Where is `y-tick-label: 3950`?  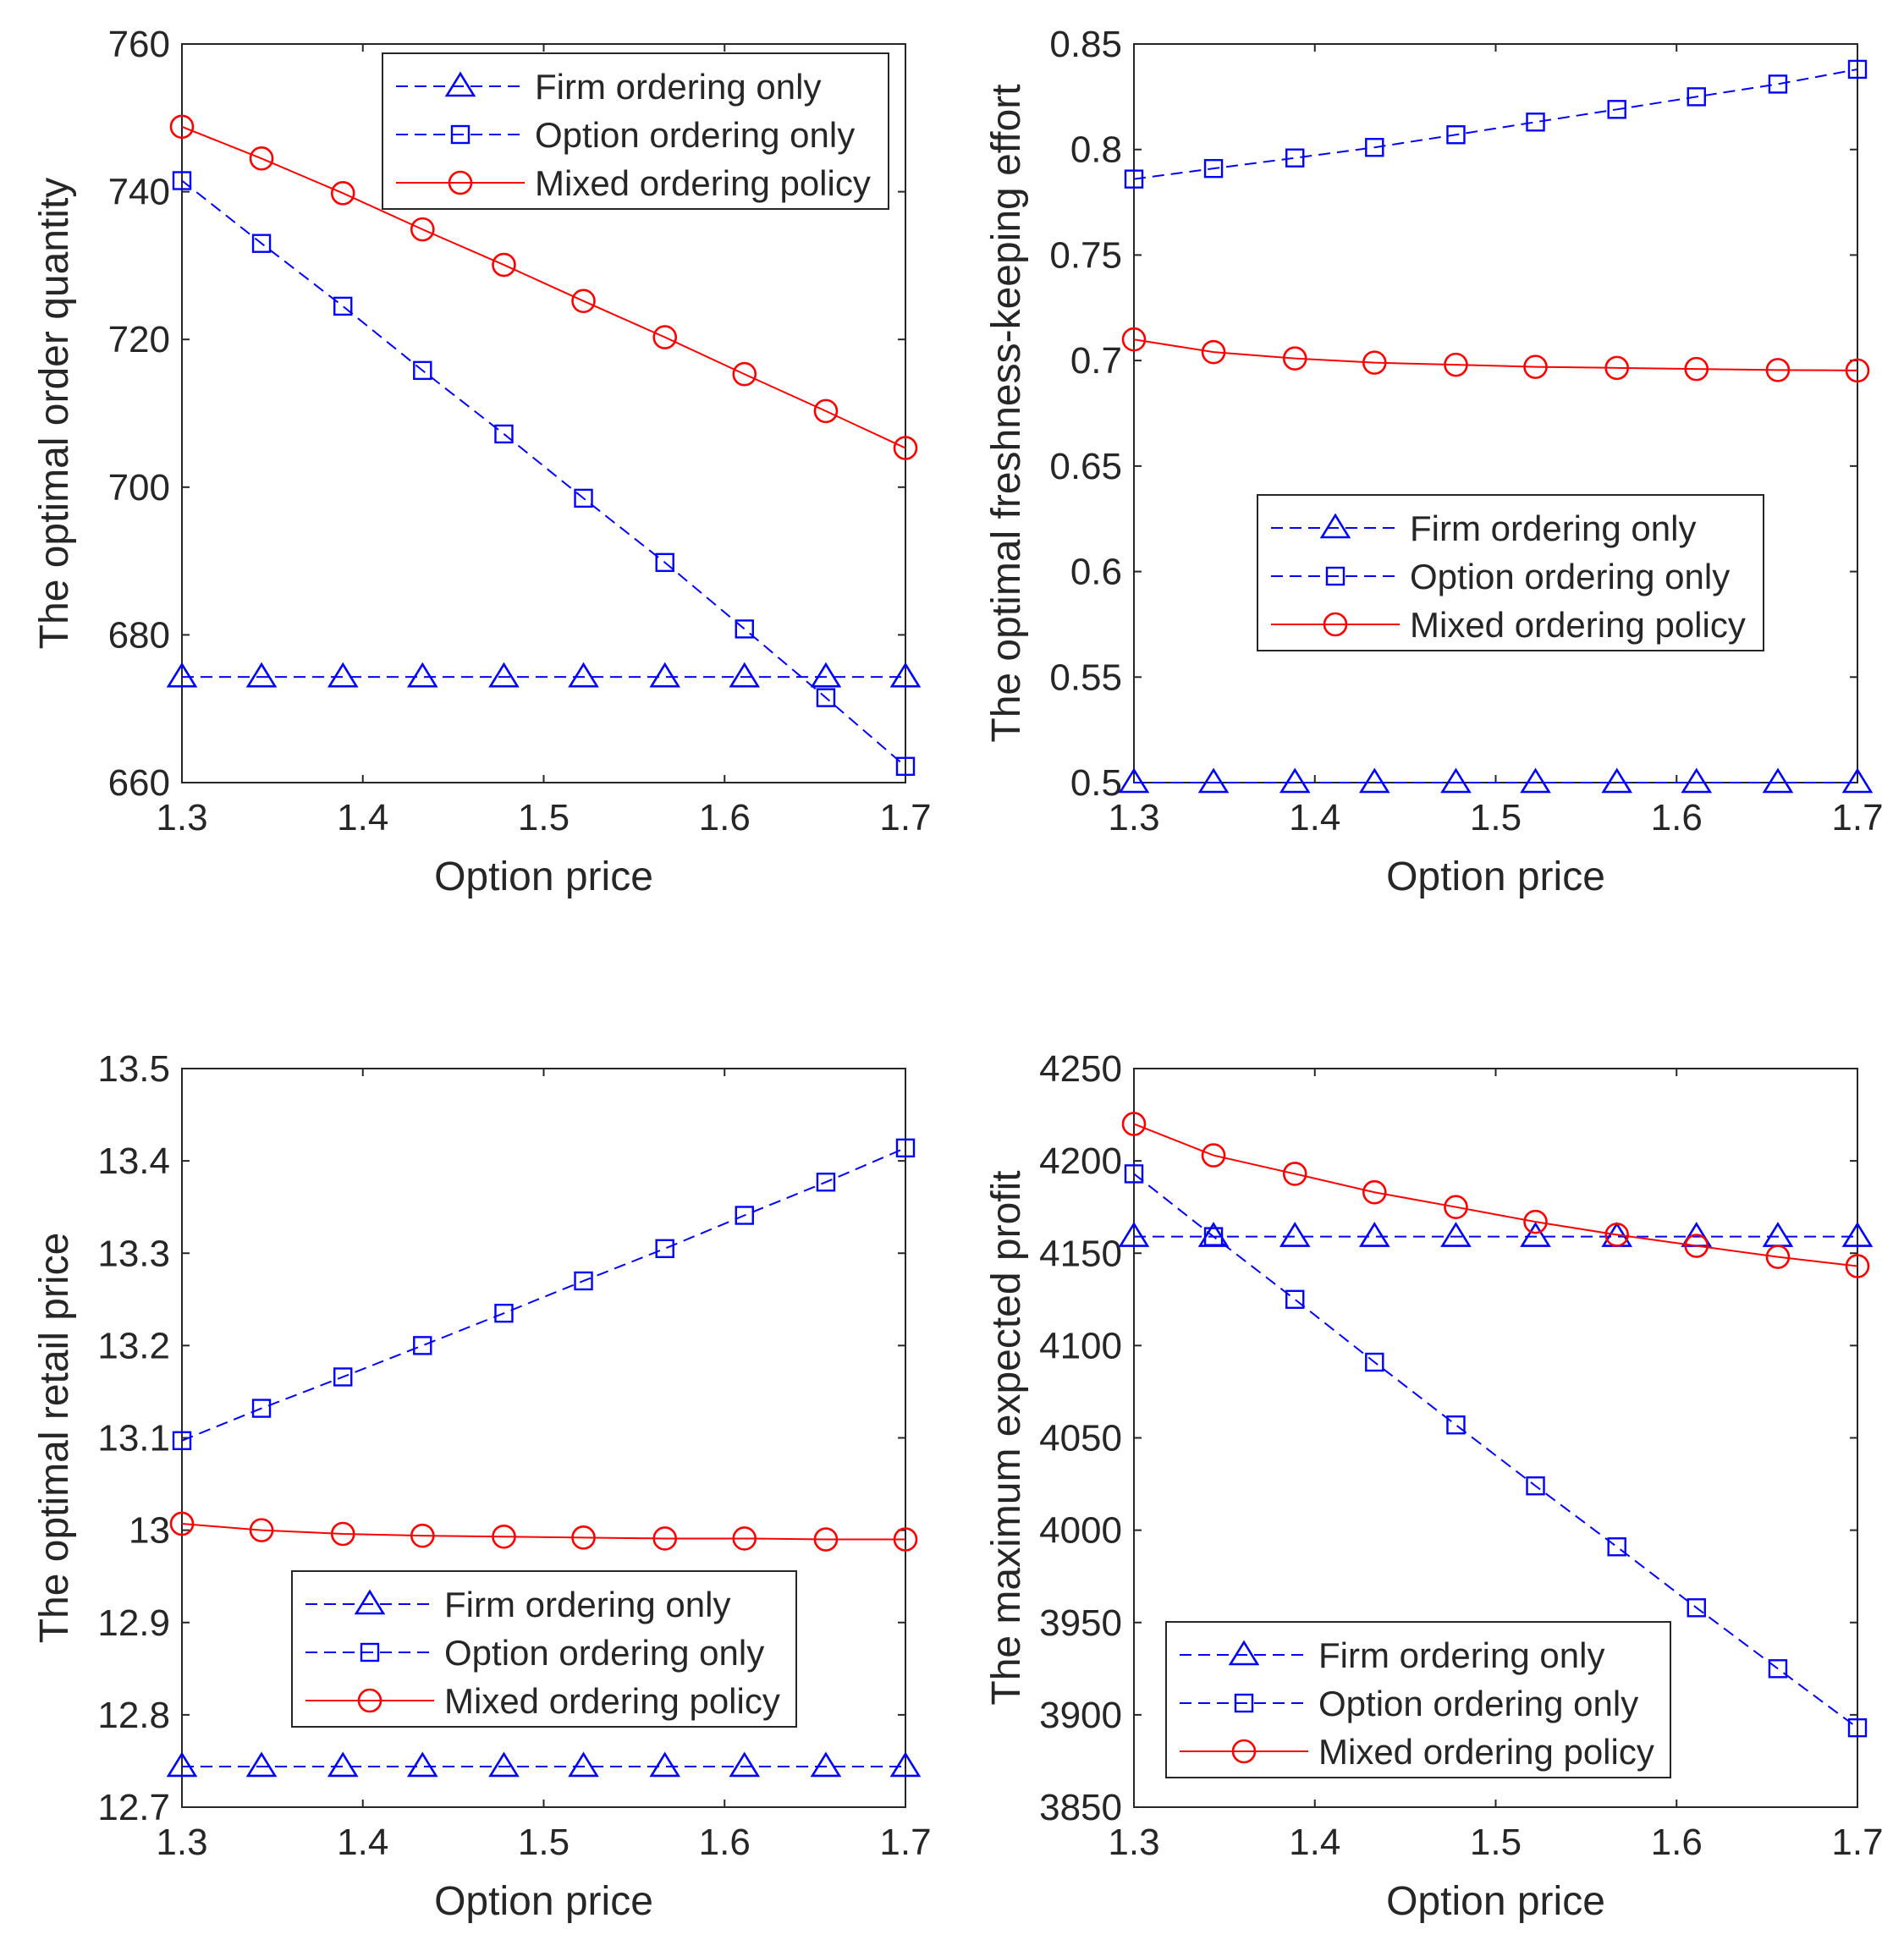
y-tick-label: 3950 is located at coordinates (1080, 1623).